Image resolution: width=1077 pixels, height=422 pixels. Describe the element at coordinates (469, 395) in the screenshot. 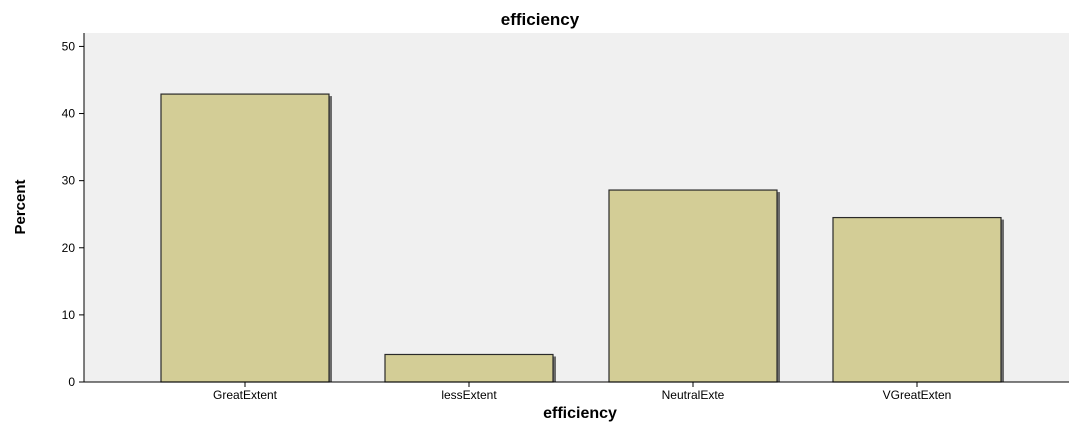

I see `x-tick-label: lessExtent` at that location.